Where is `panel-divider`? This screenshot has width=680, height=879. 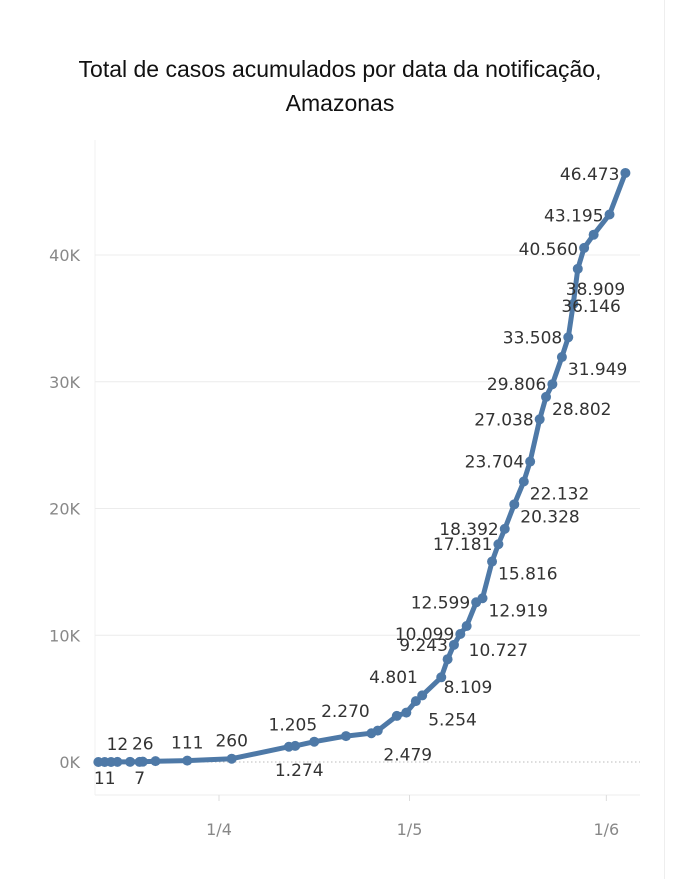
panel-divider is located at coordinates (664, 439).